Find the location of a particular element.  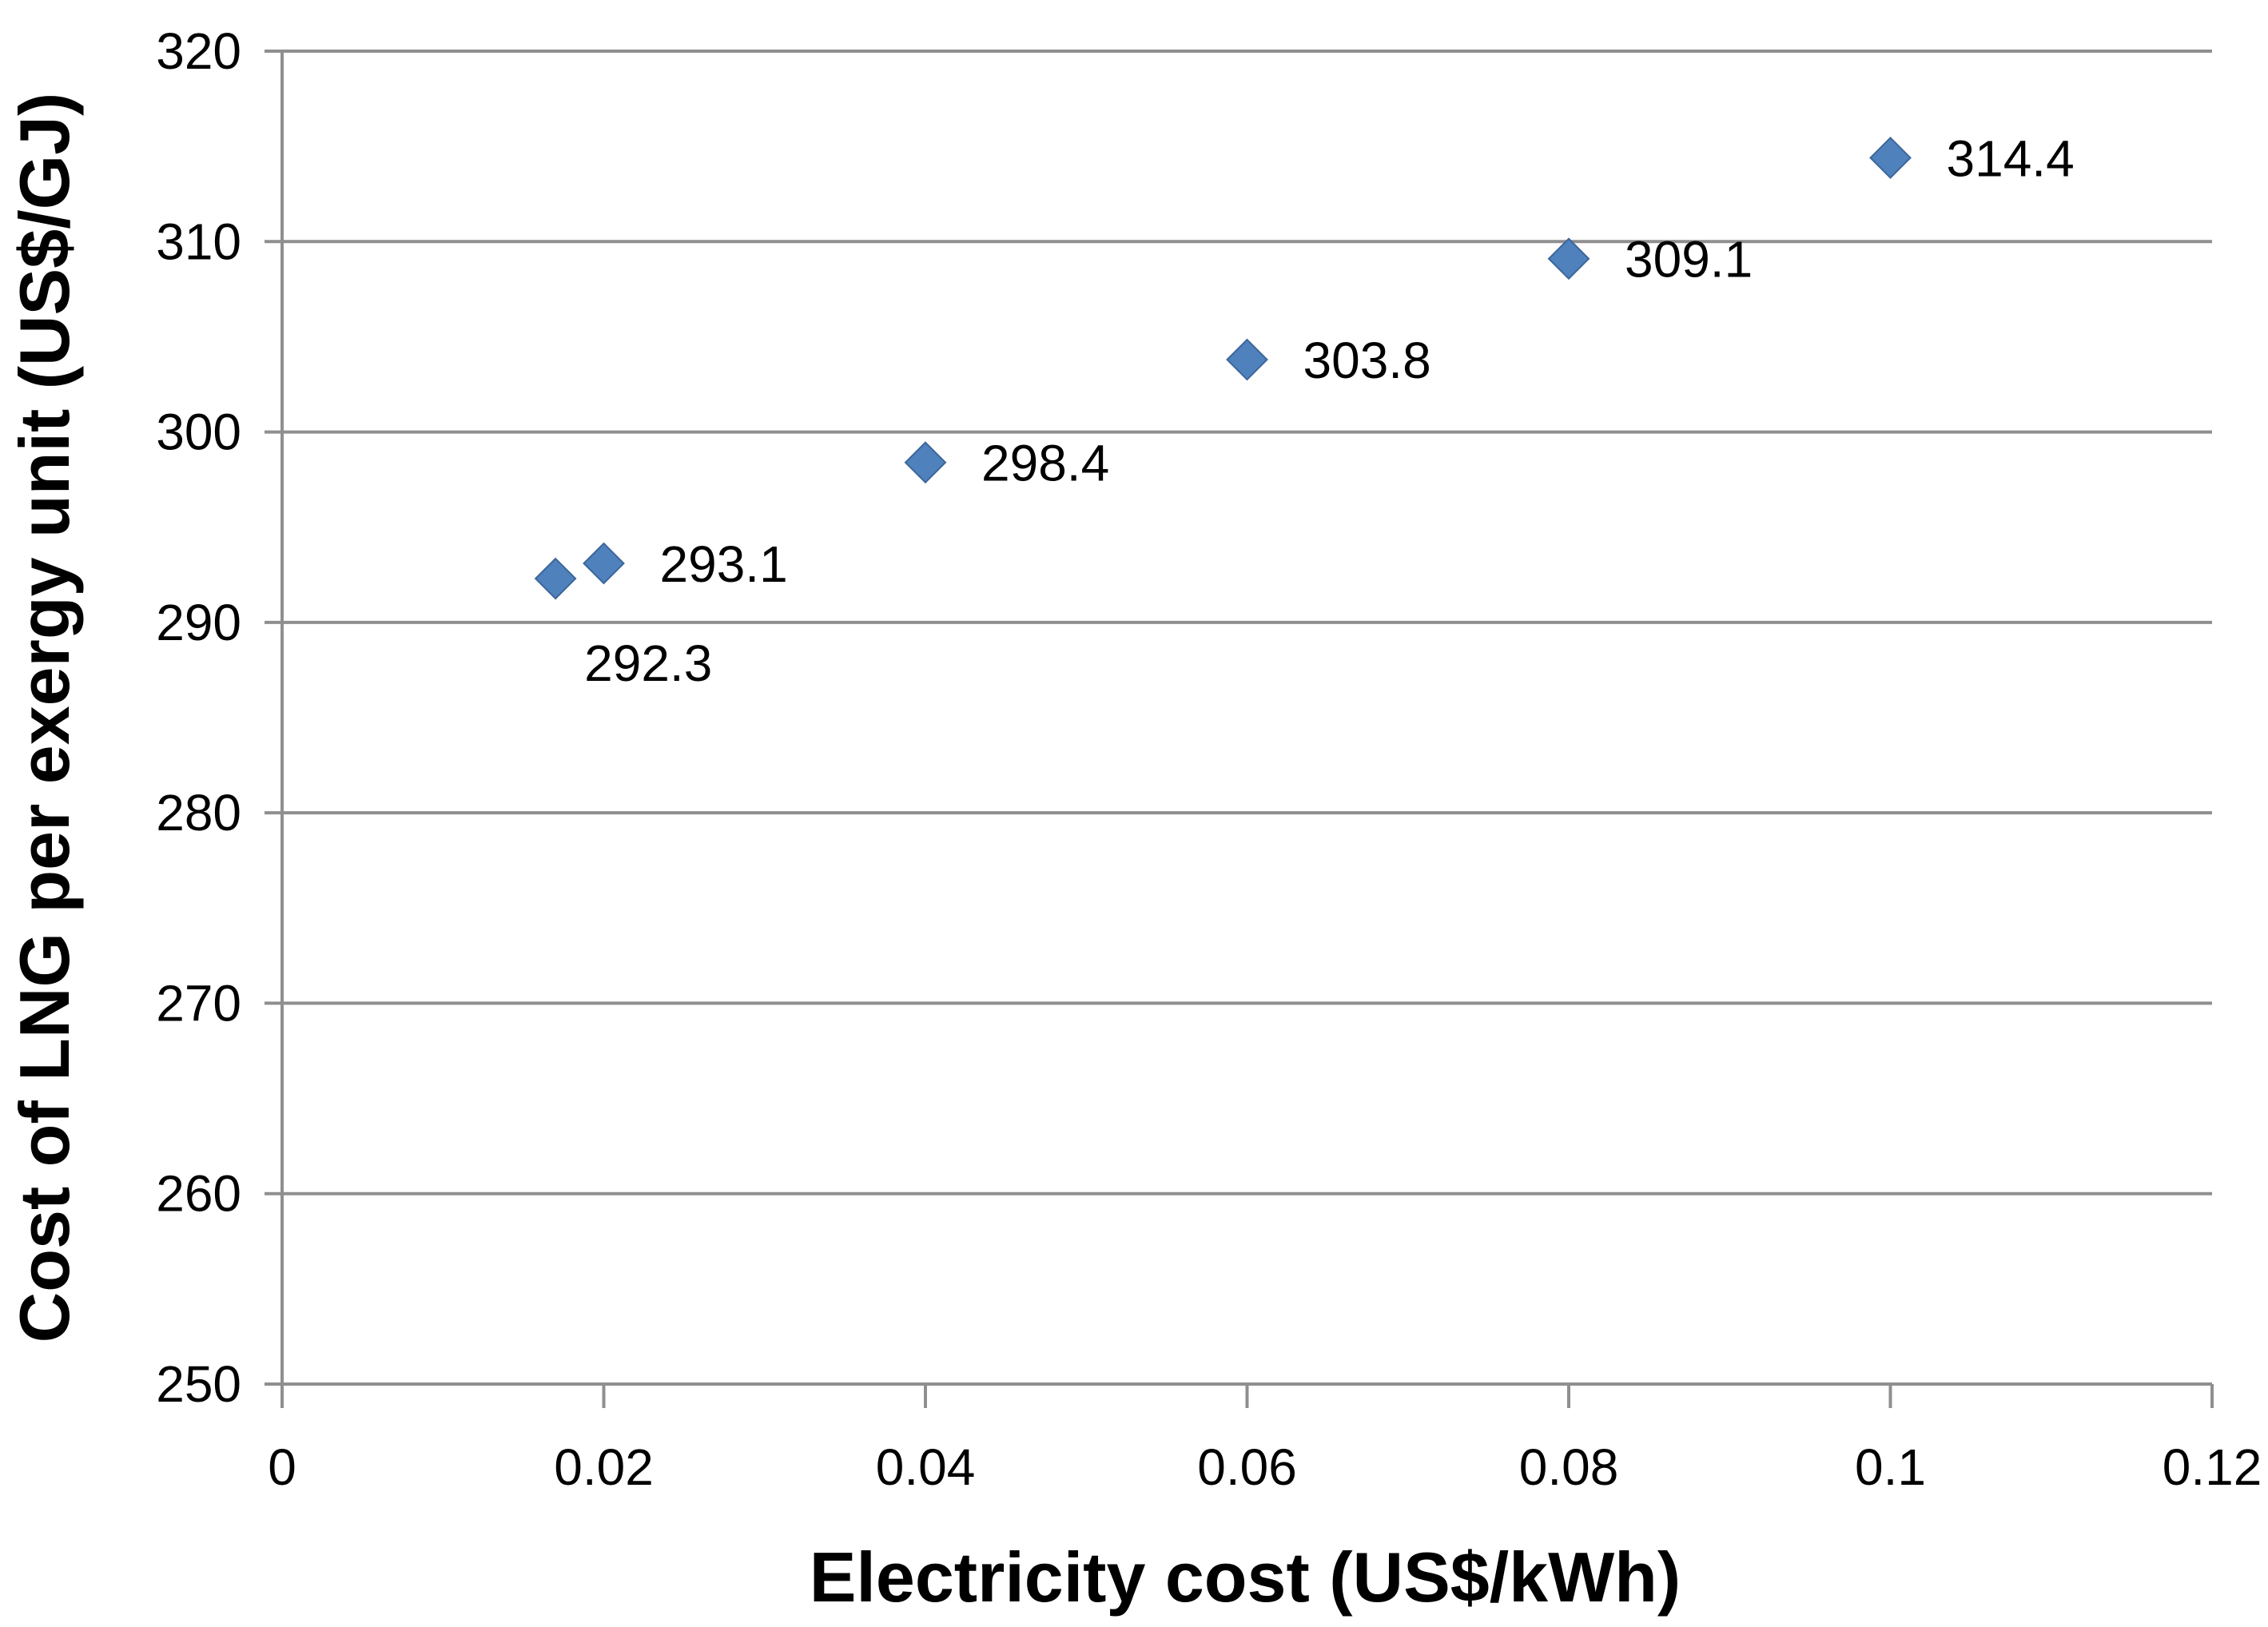

data-point-label: 303.8 is located at coordinates (1367, 360).